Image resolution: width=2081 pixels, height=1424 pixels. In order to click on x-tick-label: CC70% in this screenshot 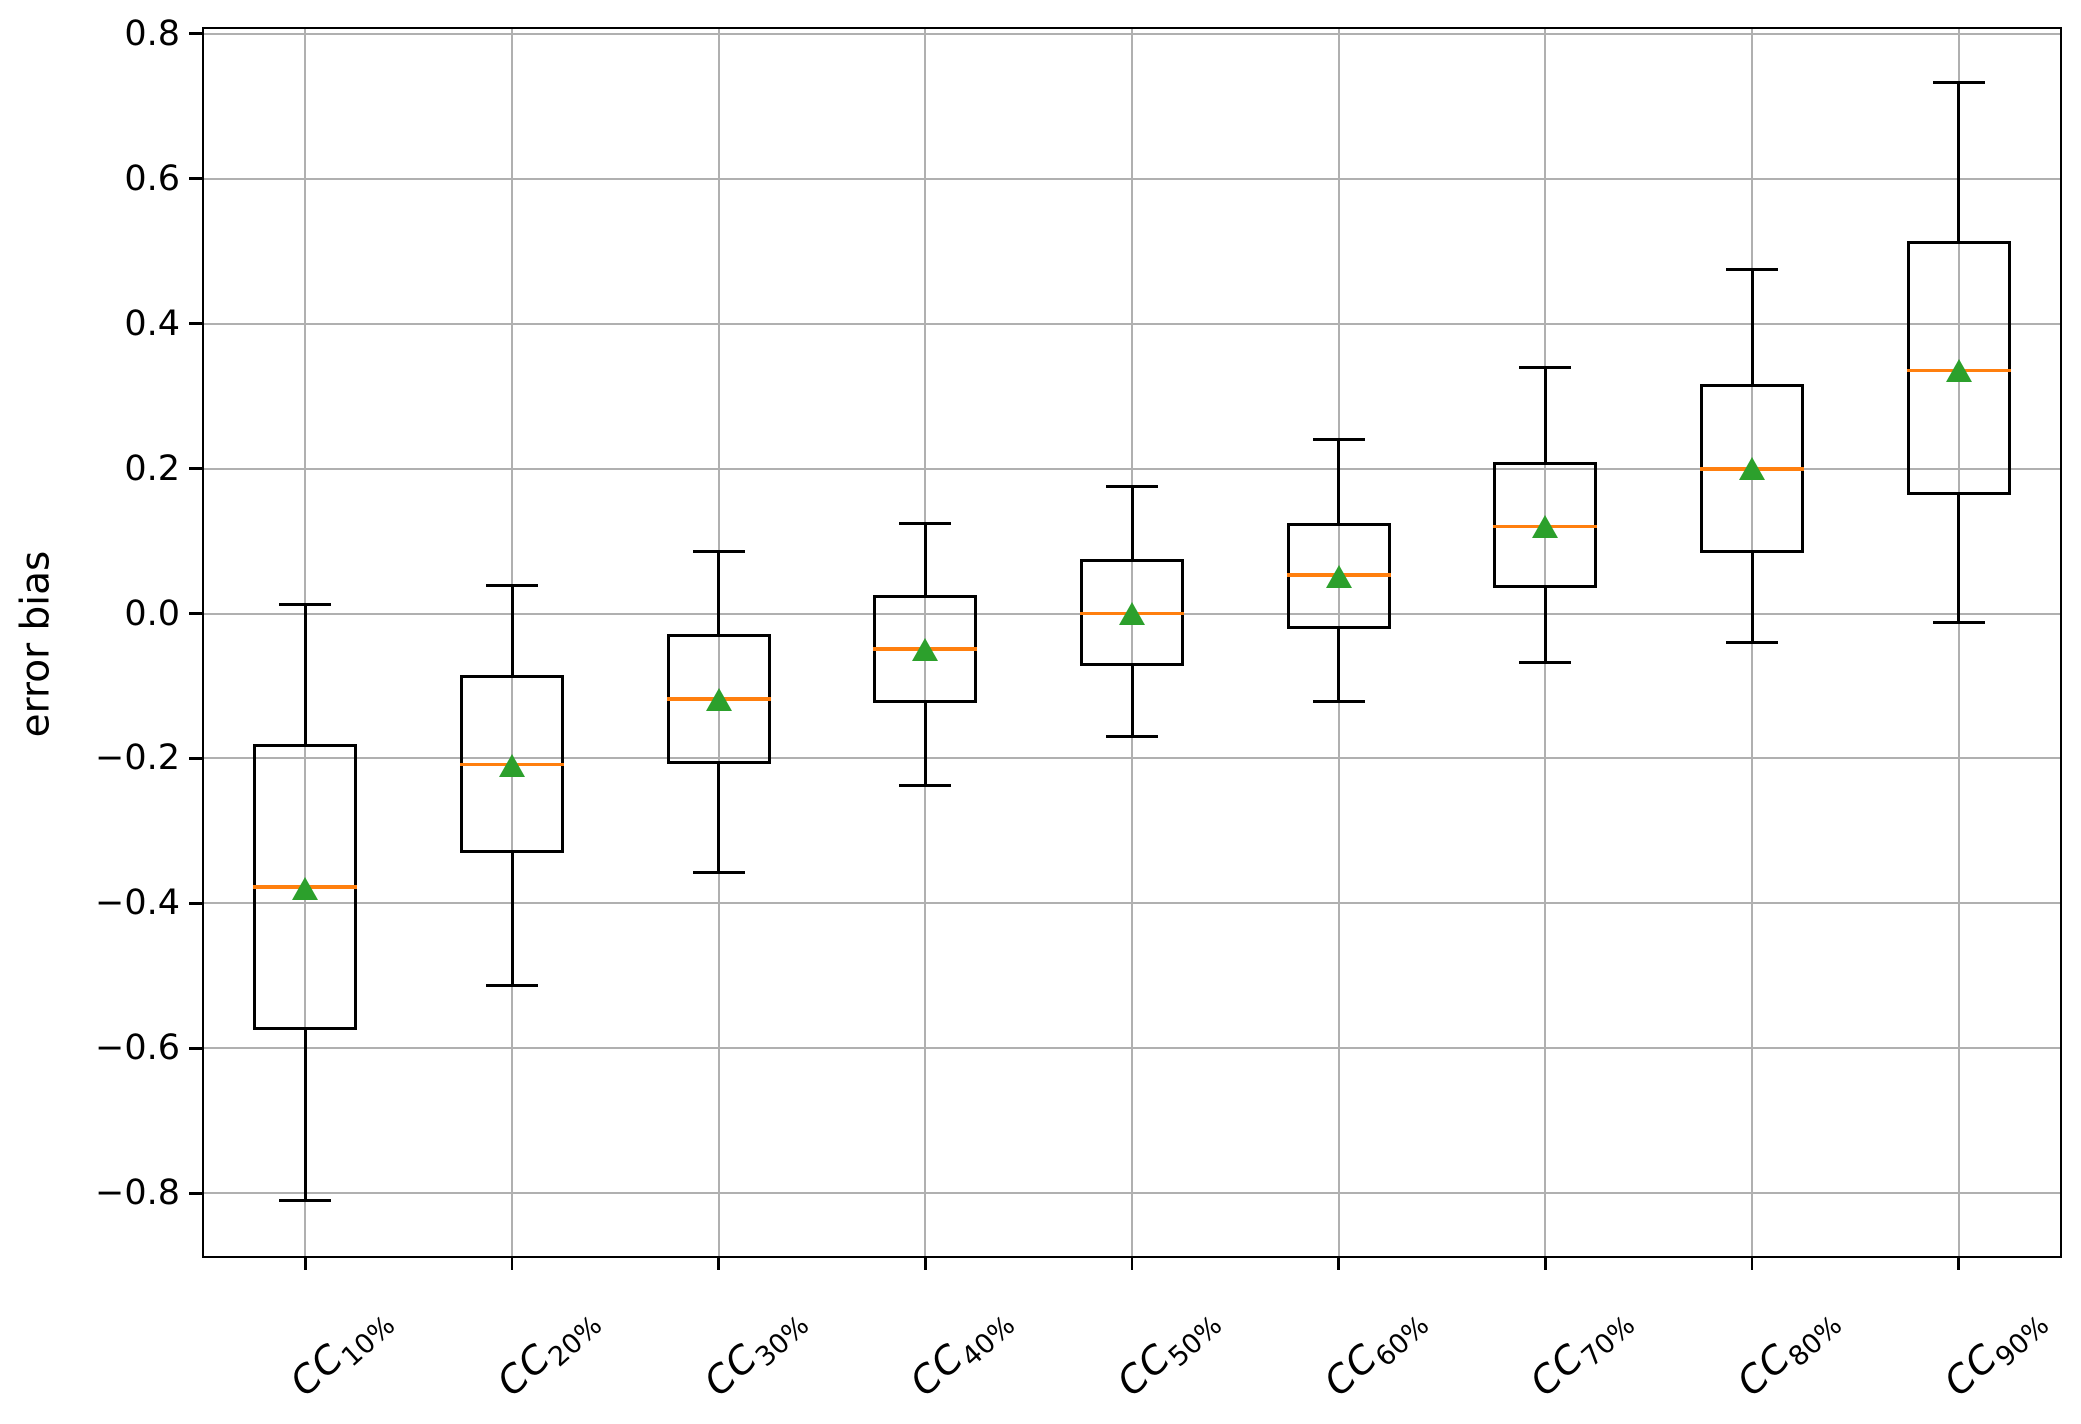, I will do `click(1582, 1352)`.